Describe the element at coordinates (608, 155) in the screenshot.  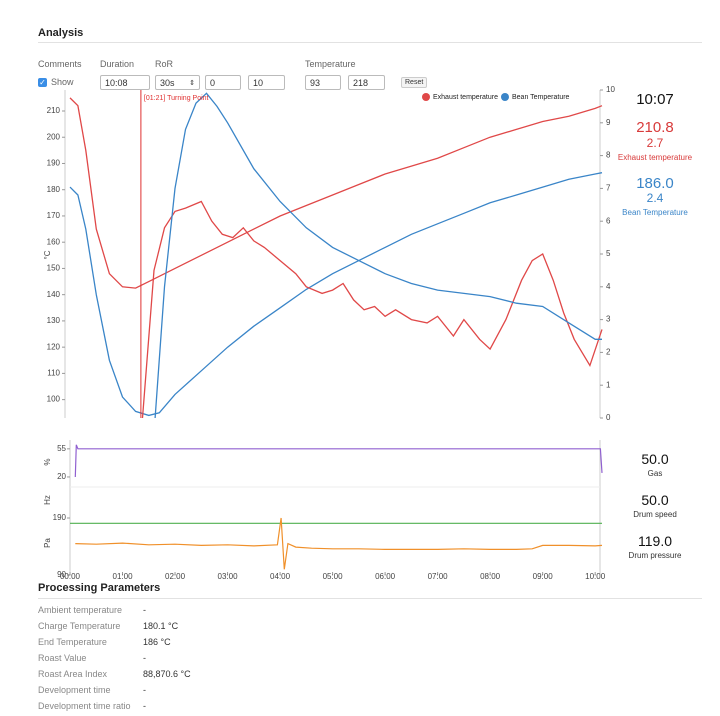
I see `y2-tick-label: 8` at that location.